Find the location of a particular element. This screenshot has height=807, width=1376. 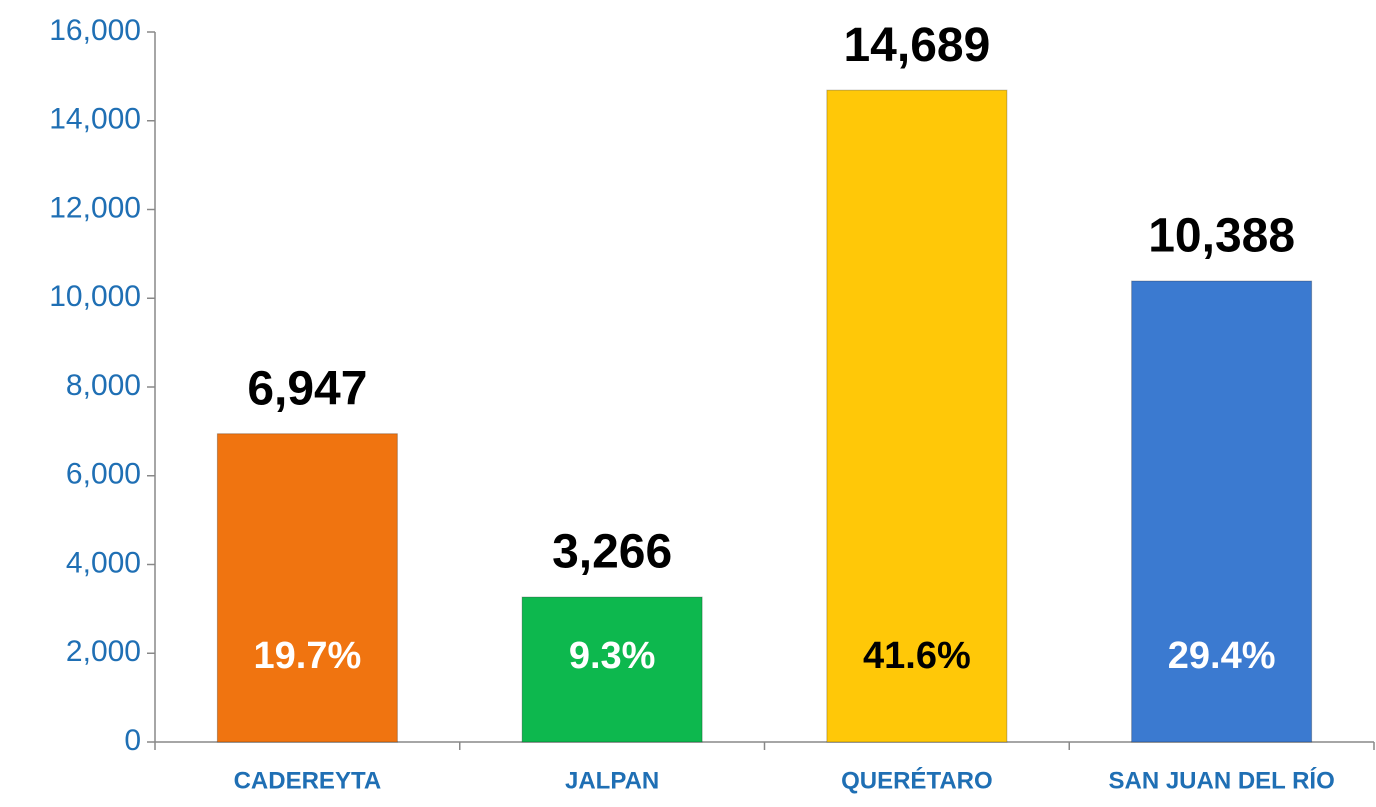

y-tick-label: 10,000 is located at coordinates (95, 296).